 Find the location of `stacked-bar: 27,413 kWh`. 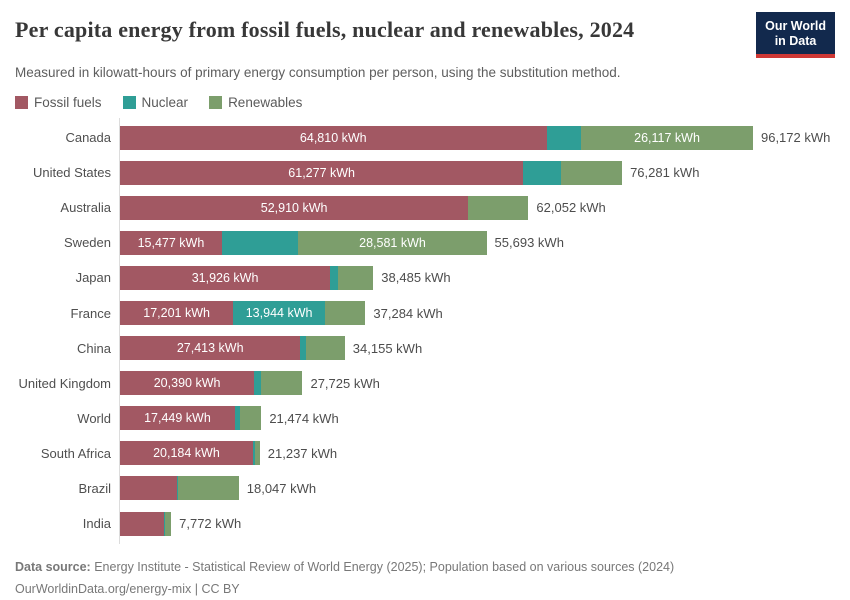

stacked-bar: 27,413 kWh is located at coordinates (232, 348).